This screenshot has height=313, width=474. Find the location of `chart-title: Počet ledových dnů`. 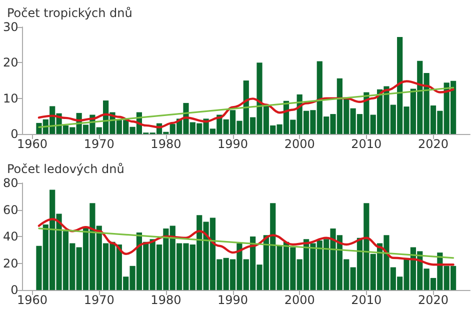

chart-title: Počet ledových dnů is located at coordinates (65, 169).